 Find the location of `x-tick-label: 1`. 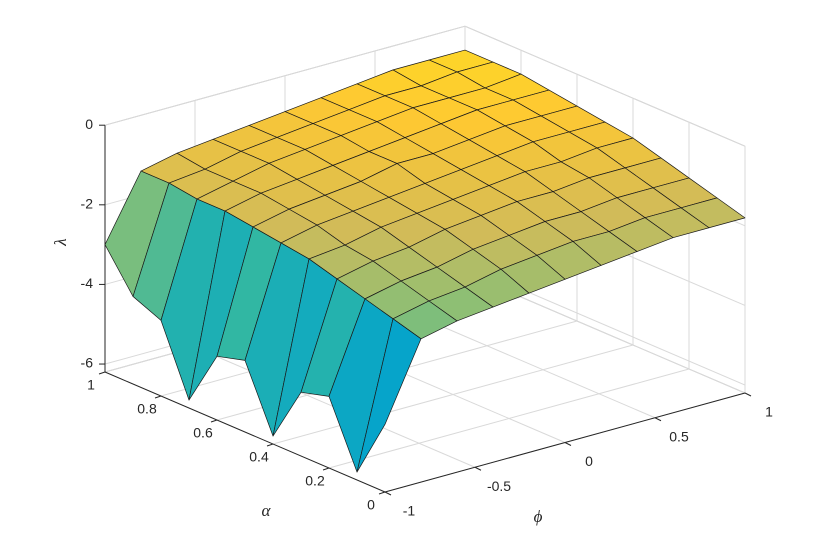

x-tick-label: 1 is located at coordinates (769, 412).